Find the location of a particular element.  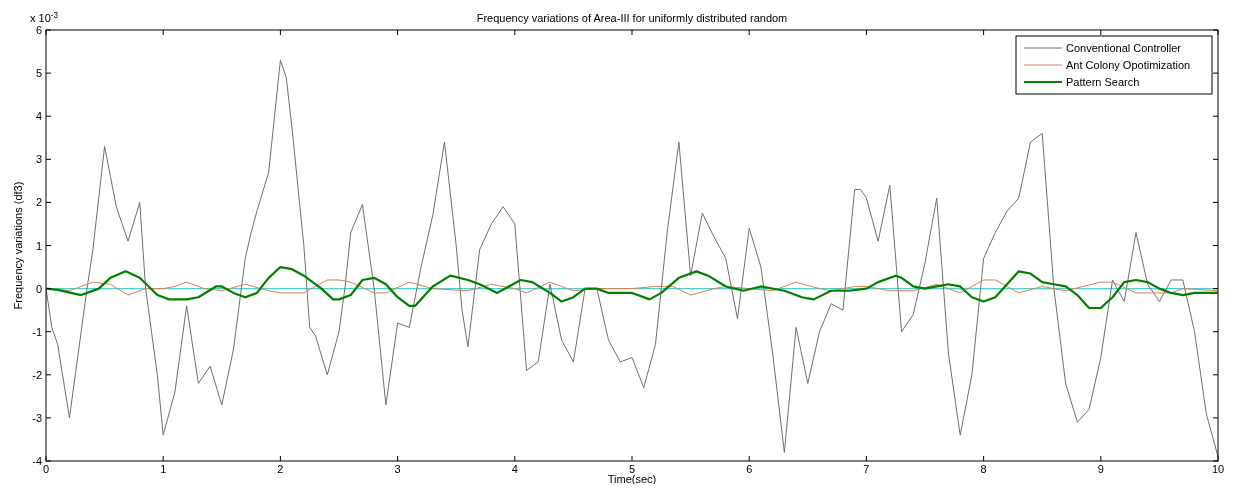

y-axis-title: Frequency variations (df3) is located at coordinates (18, 245).